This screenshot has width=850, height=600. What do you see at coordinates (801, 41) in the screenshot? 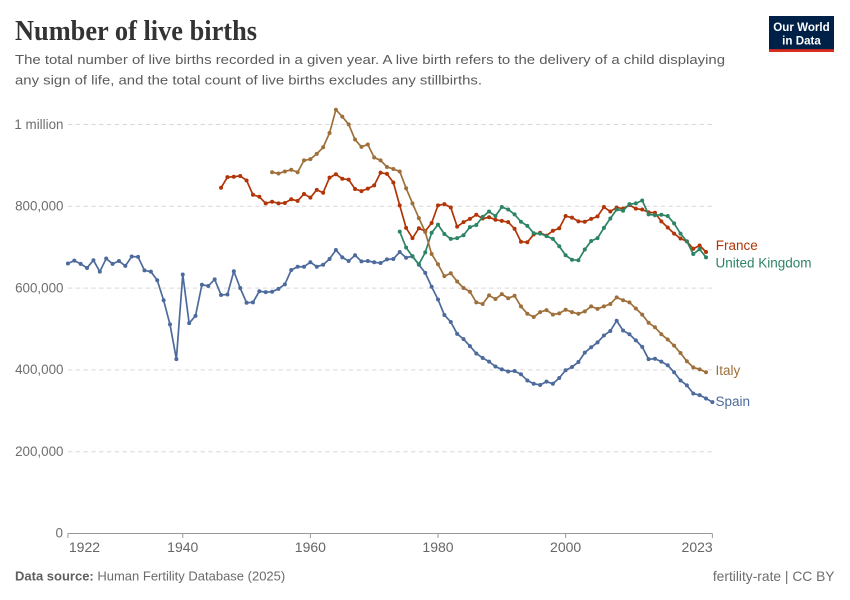
I see `svg-text: in Data` at bounding box center [801, 41].